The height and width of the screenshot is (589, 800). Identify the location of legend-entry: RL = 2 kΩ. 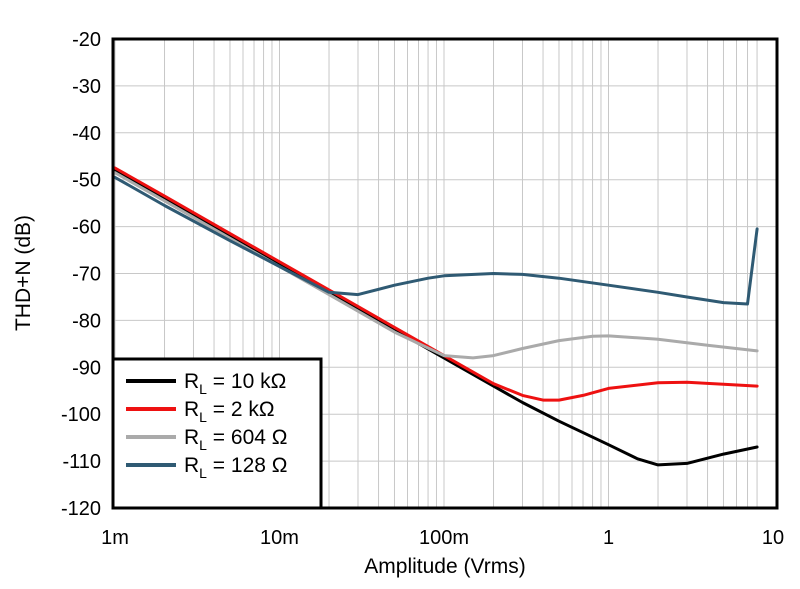
(229, 411).